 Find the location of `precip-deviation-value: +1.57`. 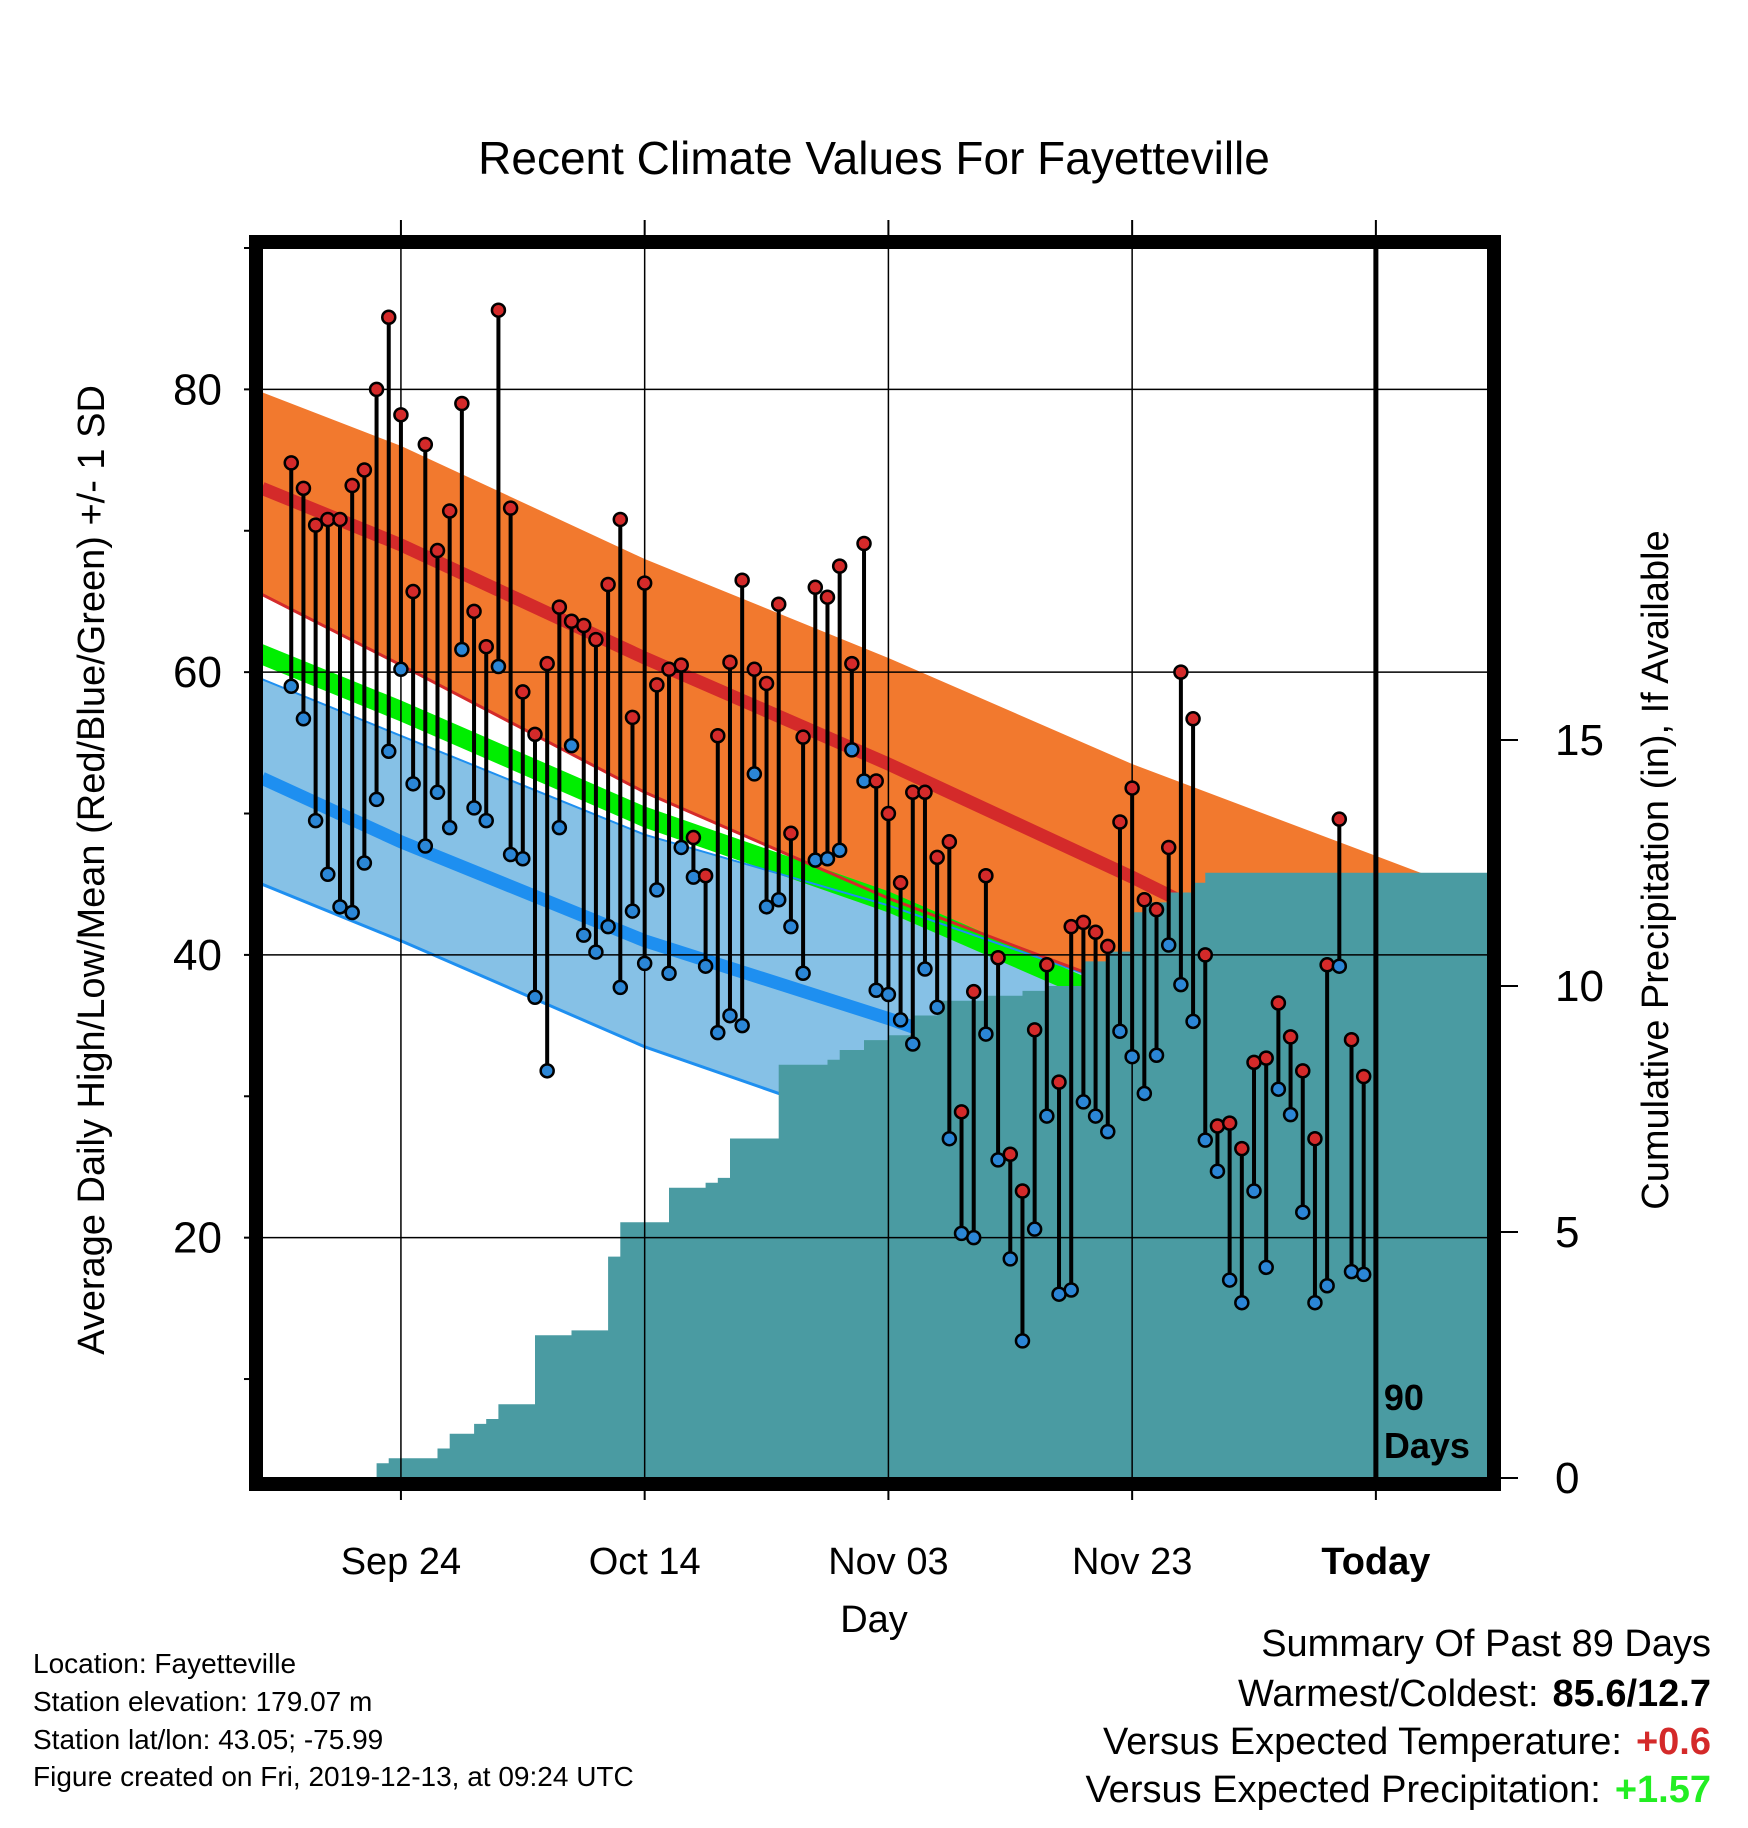

precip-deviation-value: +1.57 is located at coordinates (1662, 1790).